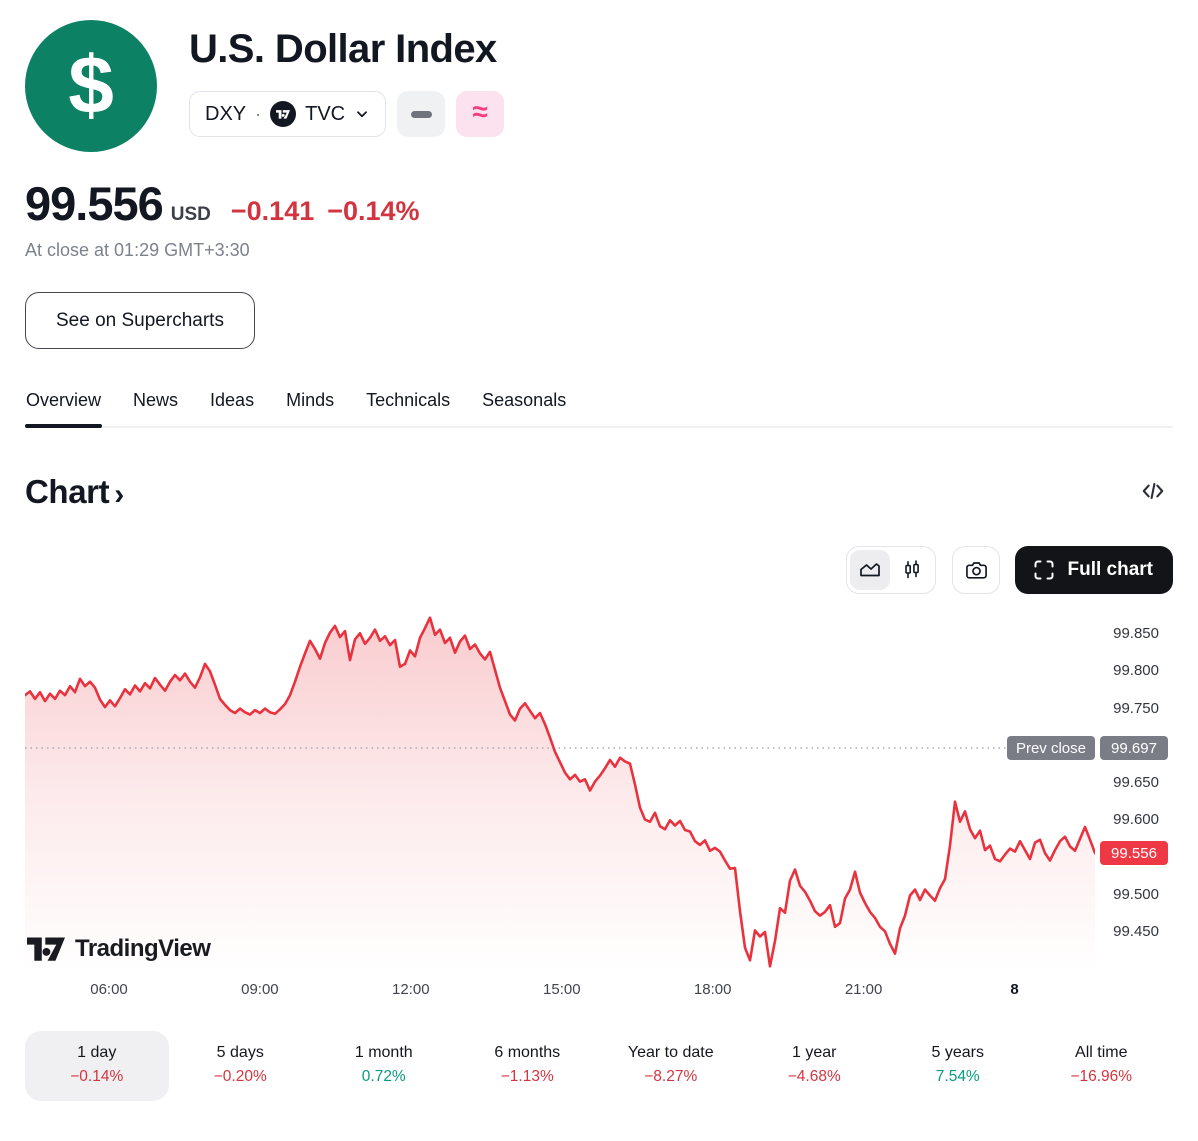 The height and width of the screenshot is (1141, 1198). I want to click on area-chart-icon, so click(870, 570).